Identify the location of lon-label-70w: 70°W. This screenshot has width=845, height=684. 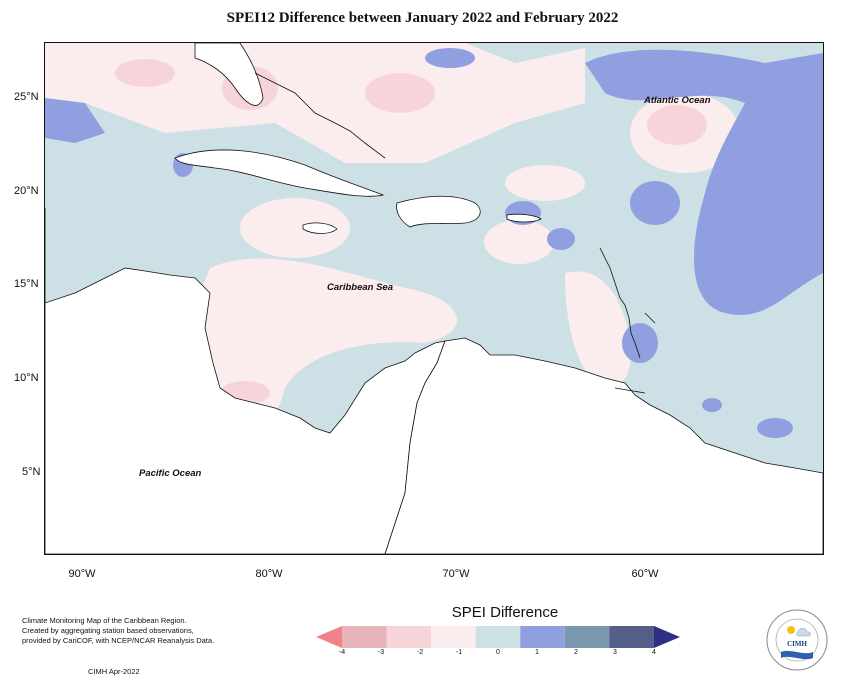
(456, 574).